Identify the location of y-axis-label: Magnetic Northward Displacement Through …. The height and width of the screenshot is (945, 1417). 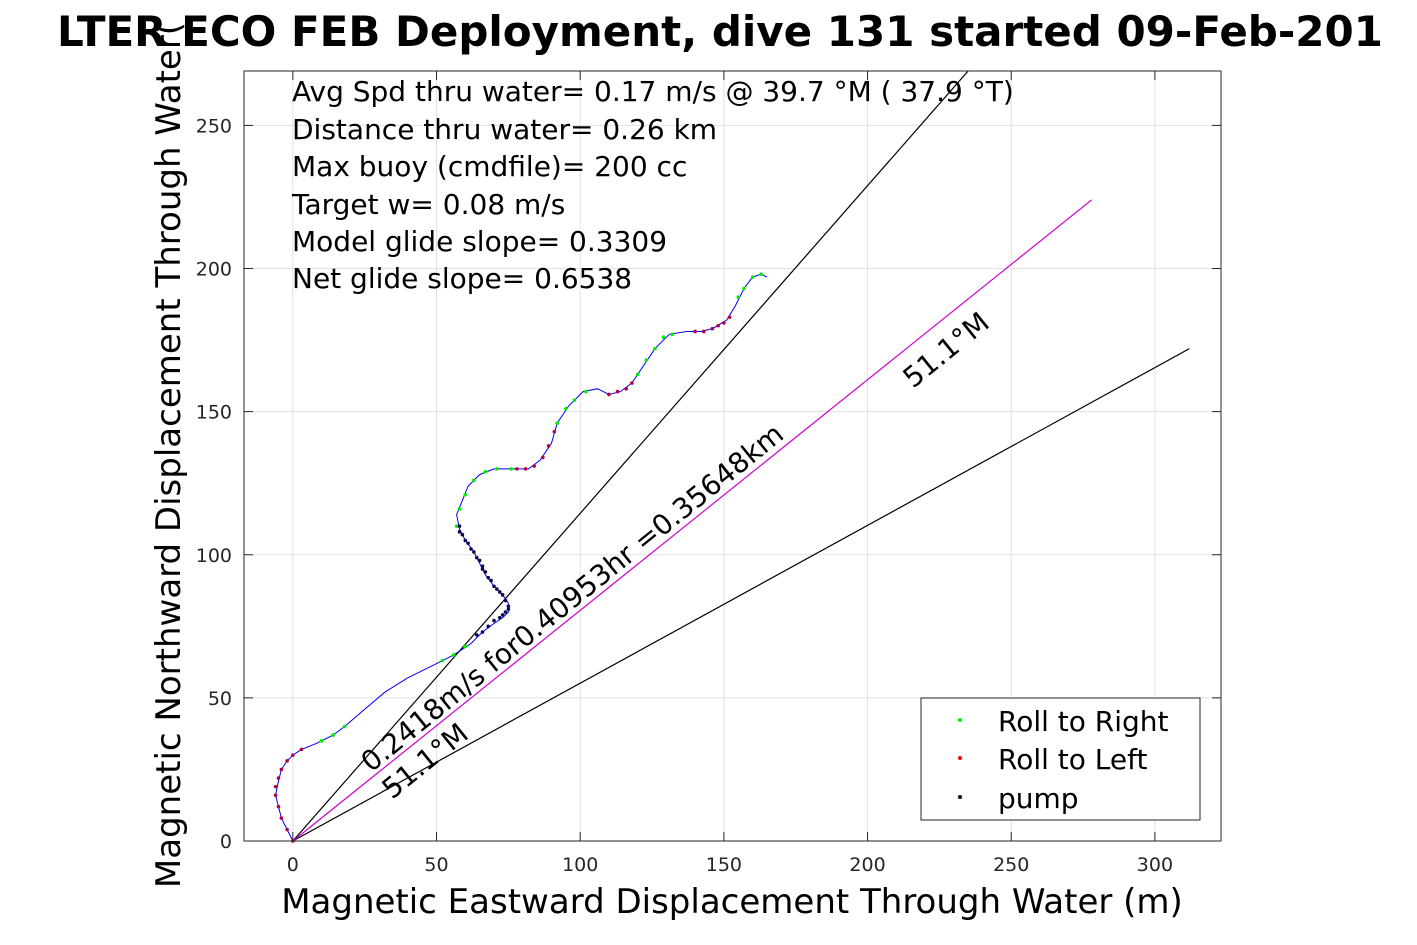
(169, 455).